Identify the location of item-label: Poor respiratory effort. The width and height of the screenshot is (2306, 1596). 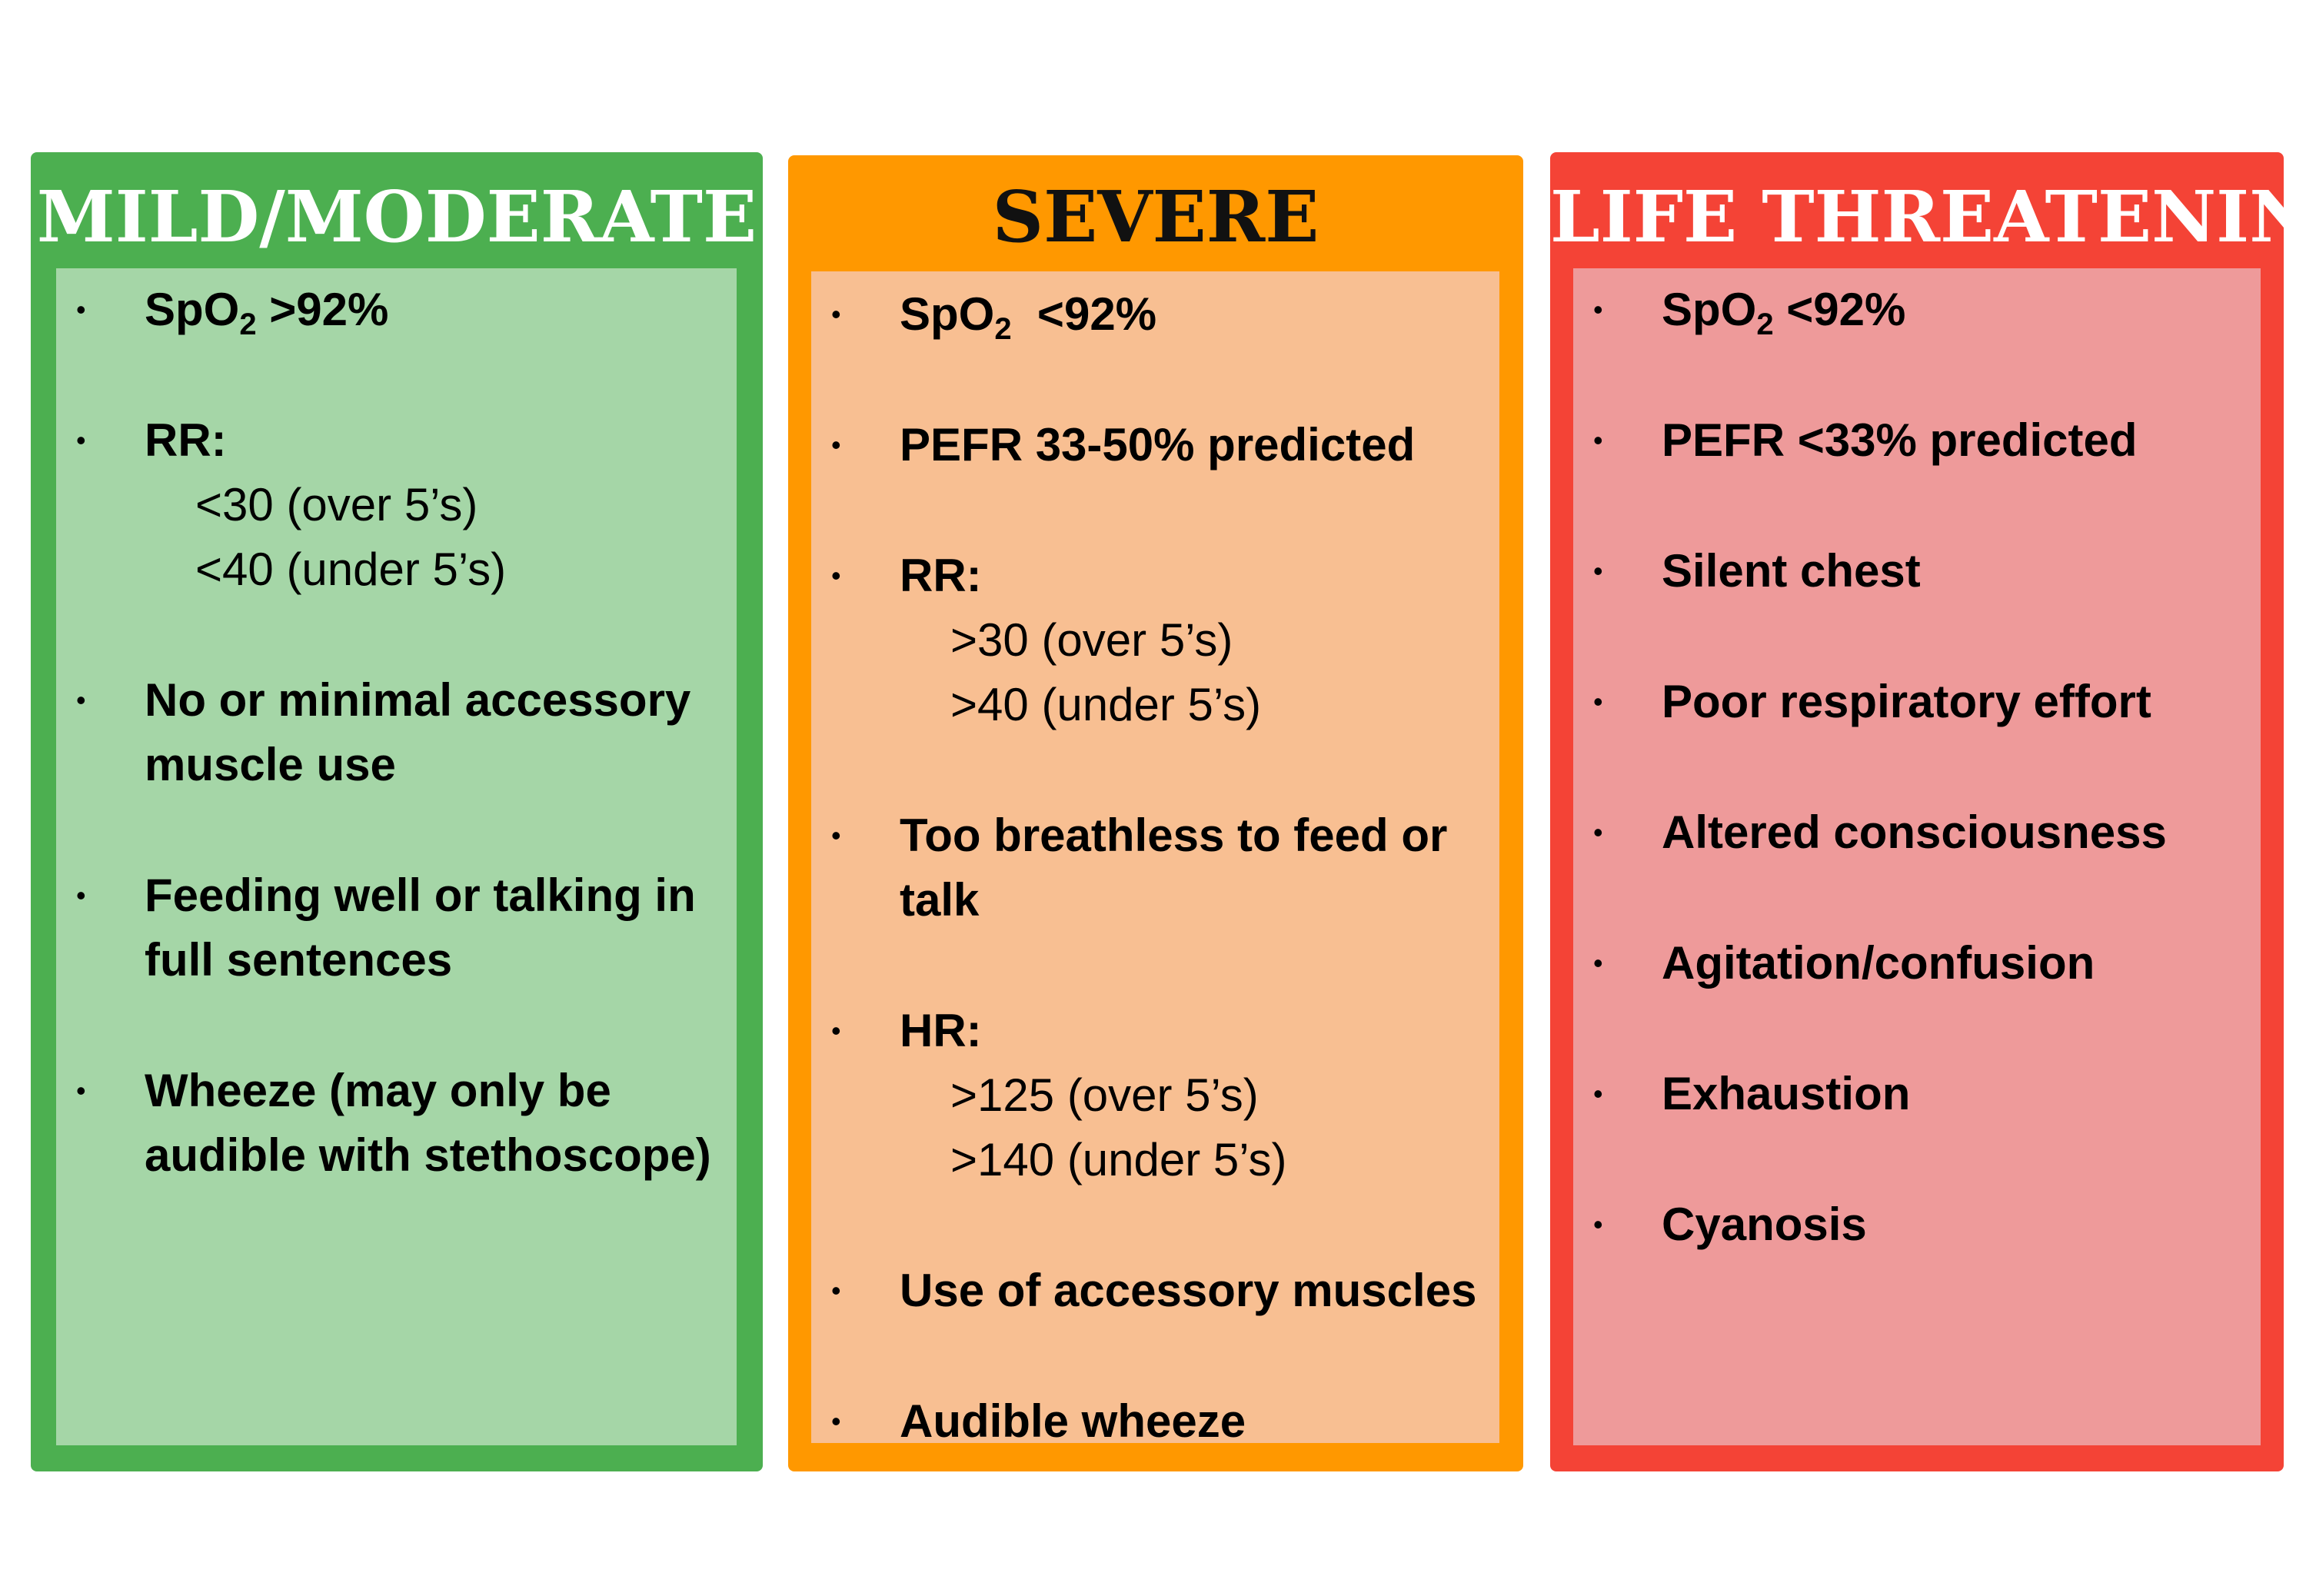
(1907, 701).